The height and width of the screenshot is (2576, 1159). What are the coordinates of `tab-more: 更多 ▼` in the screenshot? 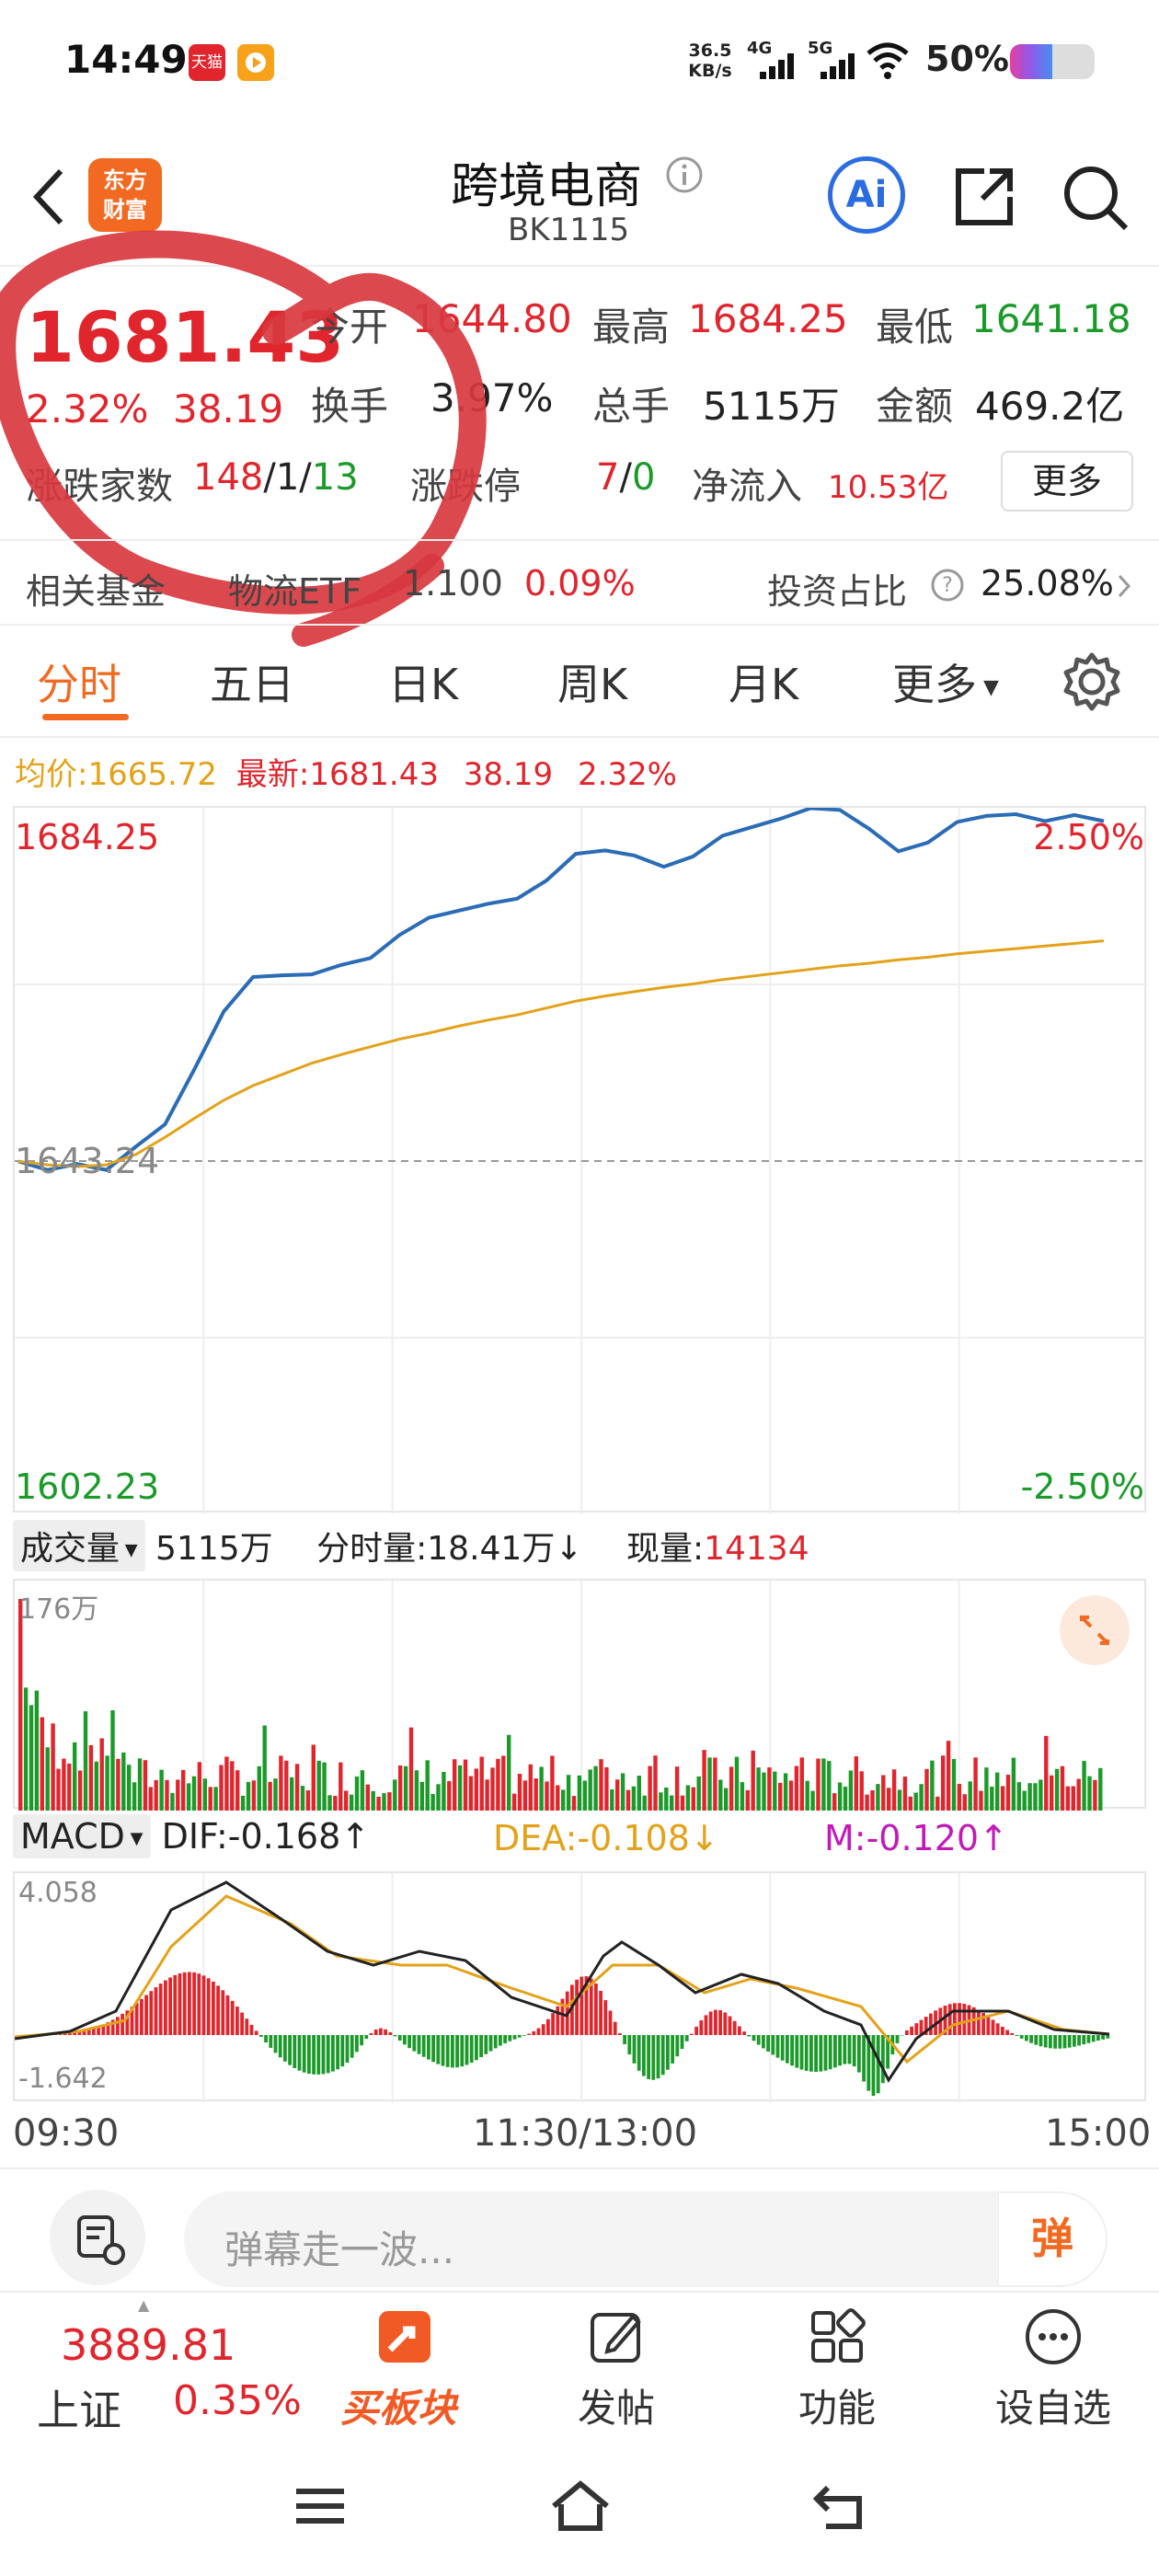 It's located at (945, 684).